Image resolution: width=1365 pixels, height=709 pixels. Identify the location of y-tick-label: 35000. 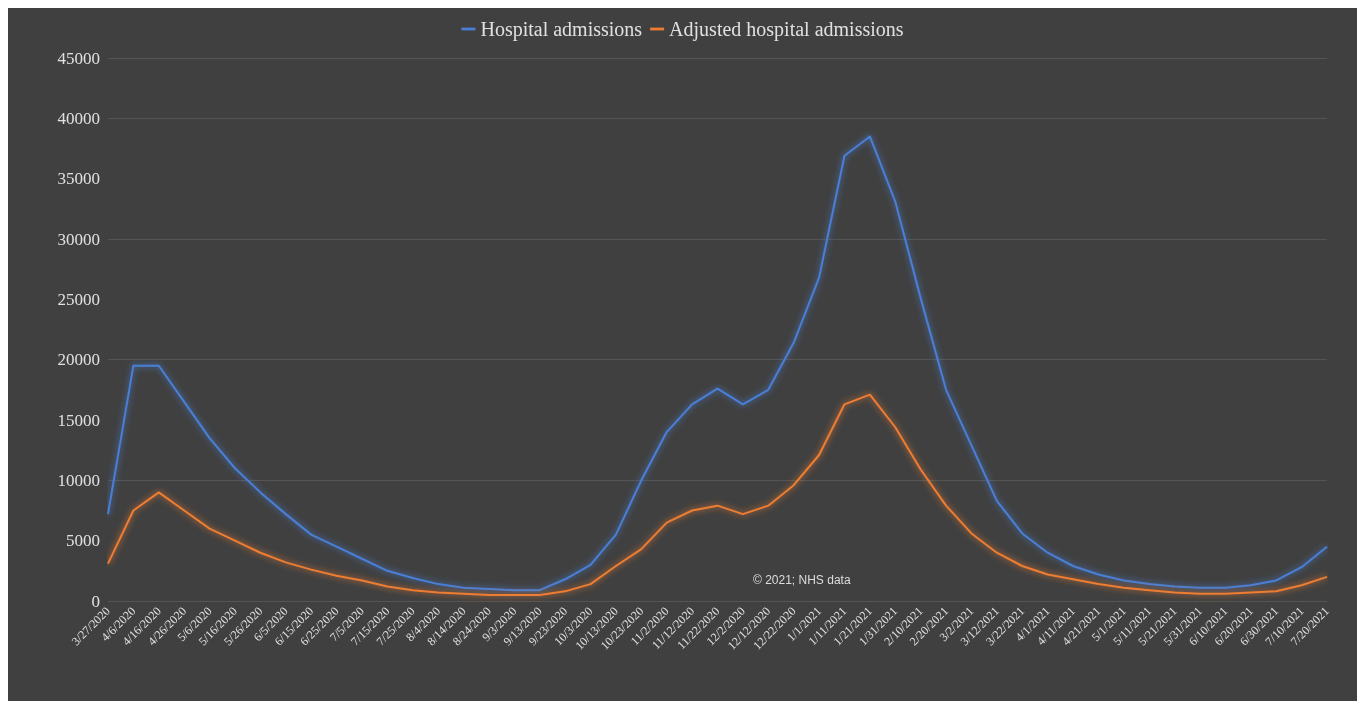
(78, 179).